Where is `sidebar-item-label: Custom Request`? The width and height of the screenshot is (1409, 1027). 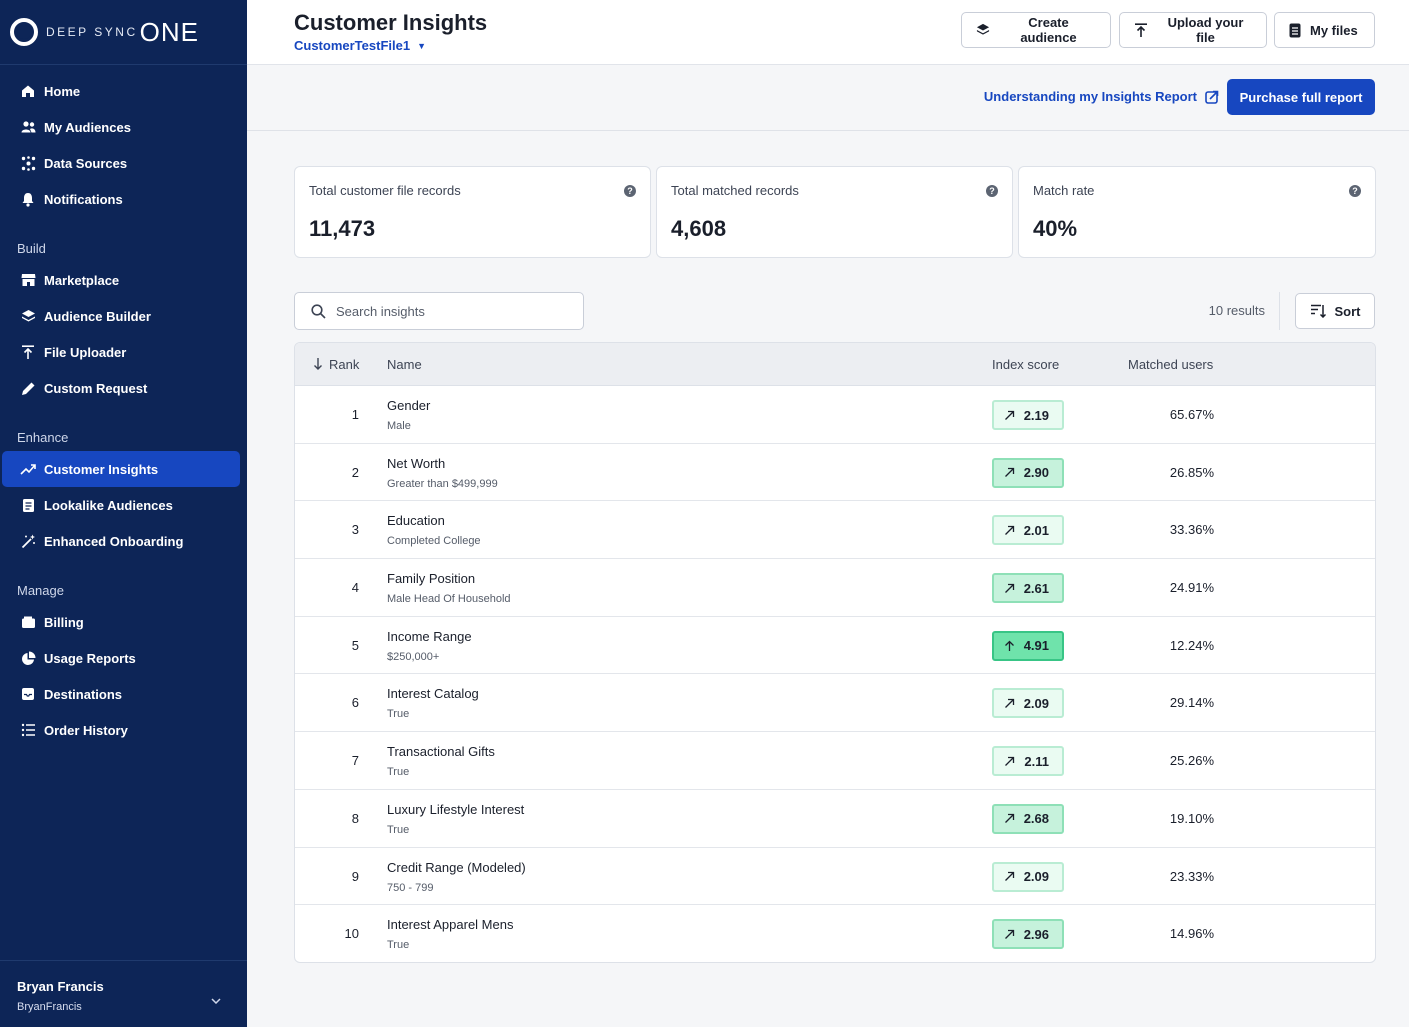
sidebar-item-label: Custom Request is located at coordinates (96, 388).